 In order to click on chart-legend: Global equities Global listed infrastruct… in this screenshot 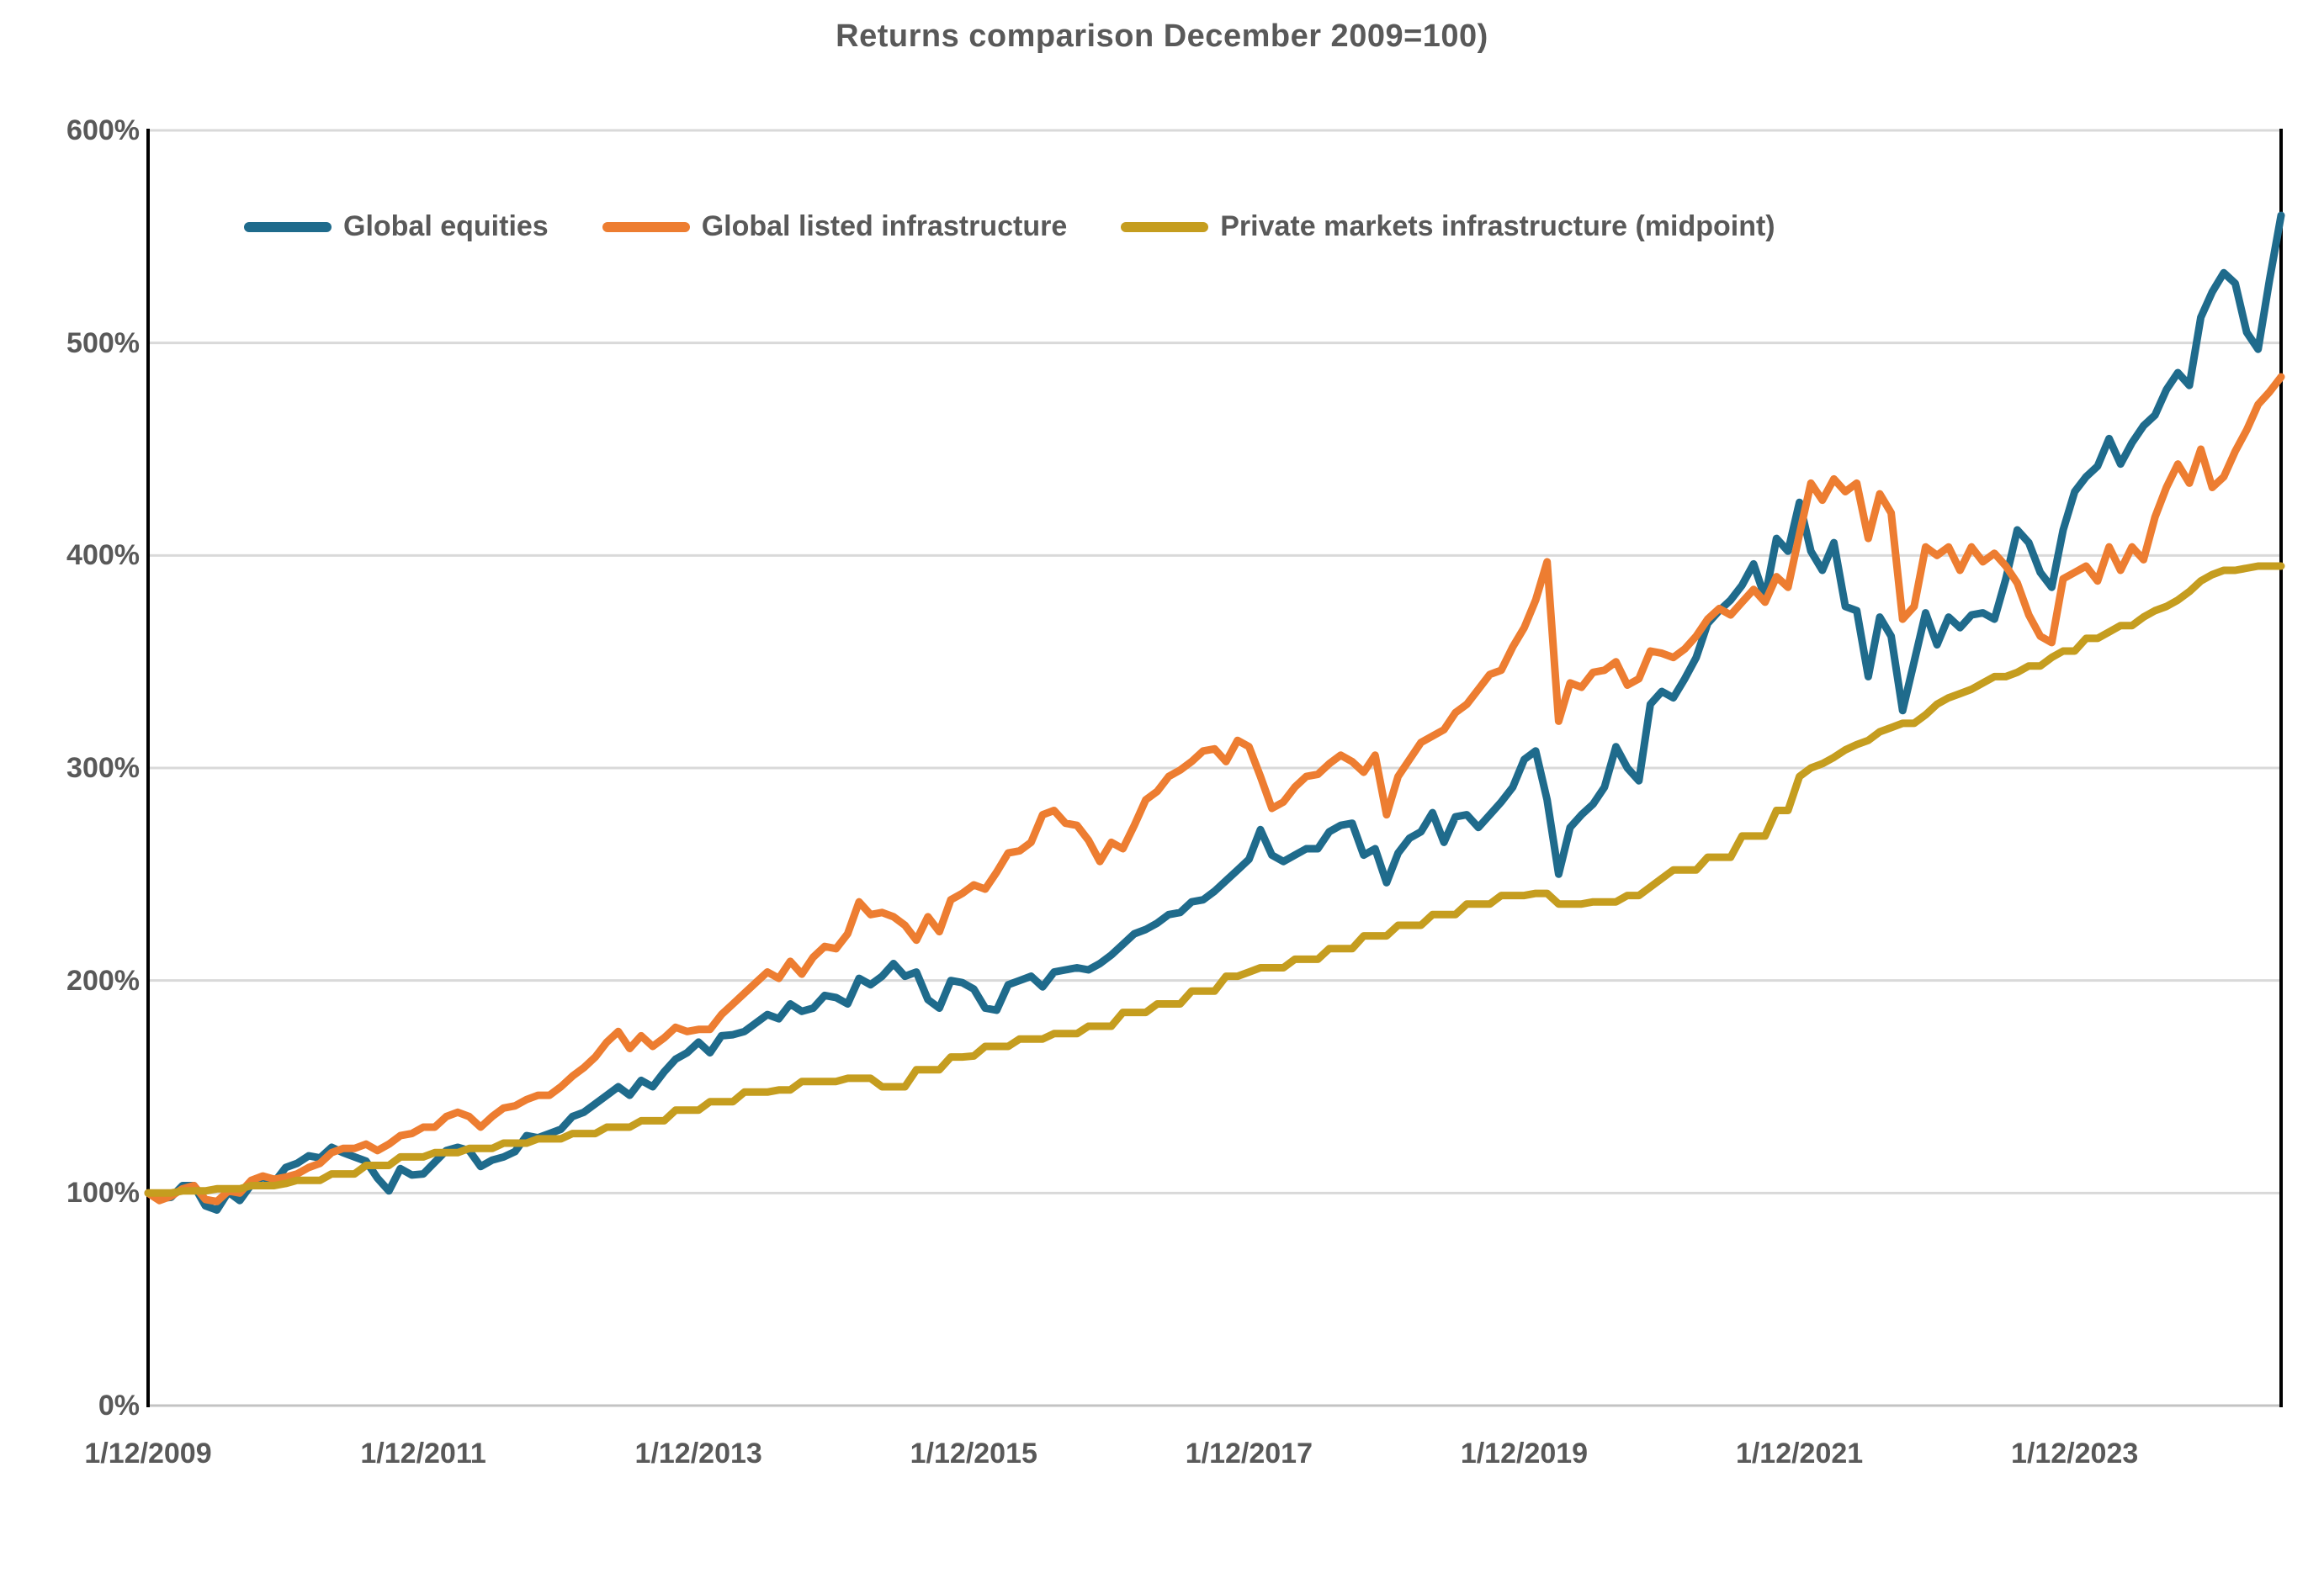, I will do `click(1010, 226)`.